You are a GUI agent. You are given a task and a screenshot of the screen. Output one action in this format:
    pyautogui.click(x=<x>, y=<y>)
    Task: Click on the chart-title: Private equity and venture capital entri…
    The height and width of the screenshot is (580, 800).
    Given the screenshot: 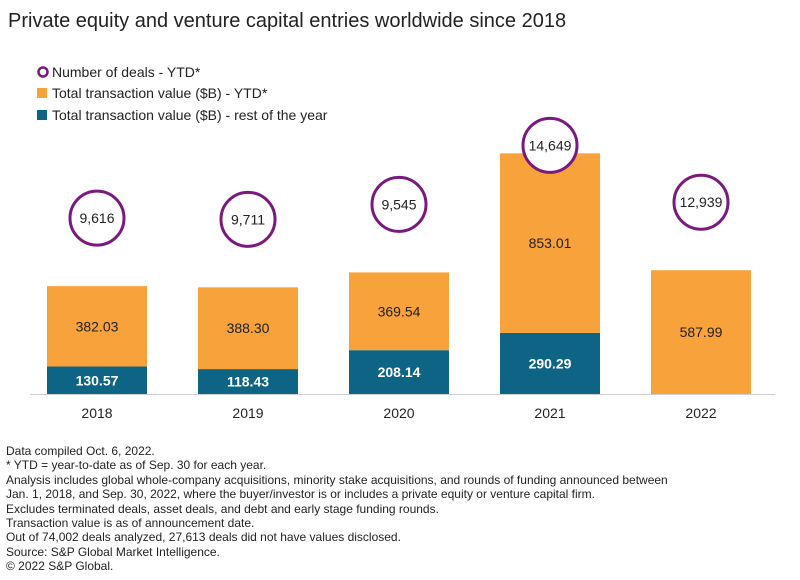 What is the action you would take?
    pyautogui.click(x=287, y=21)
    